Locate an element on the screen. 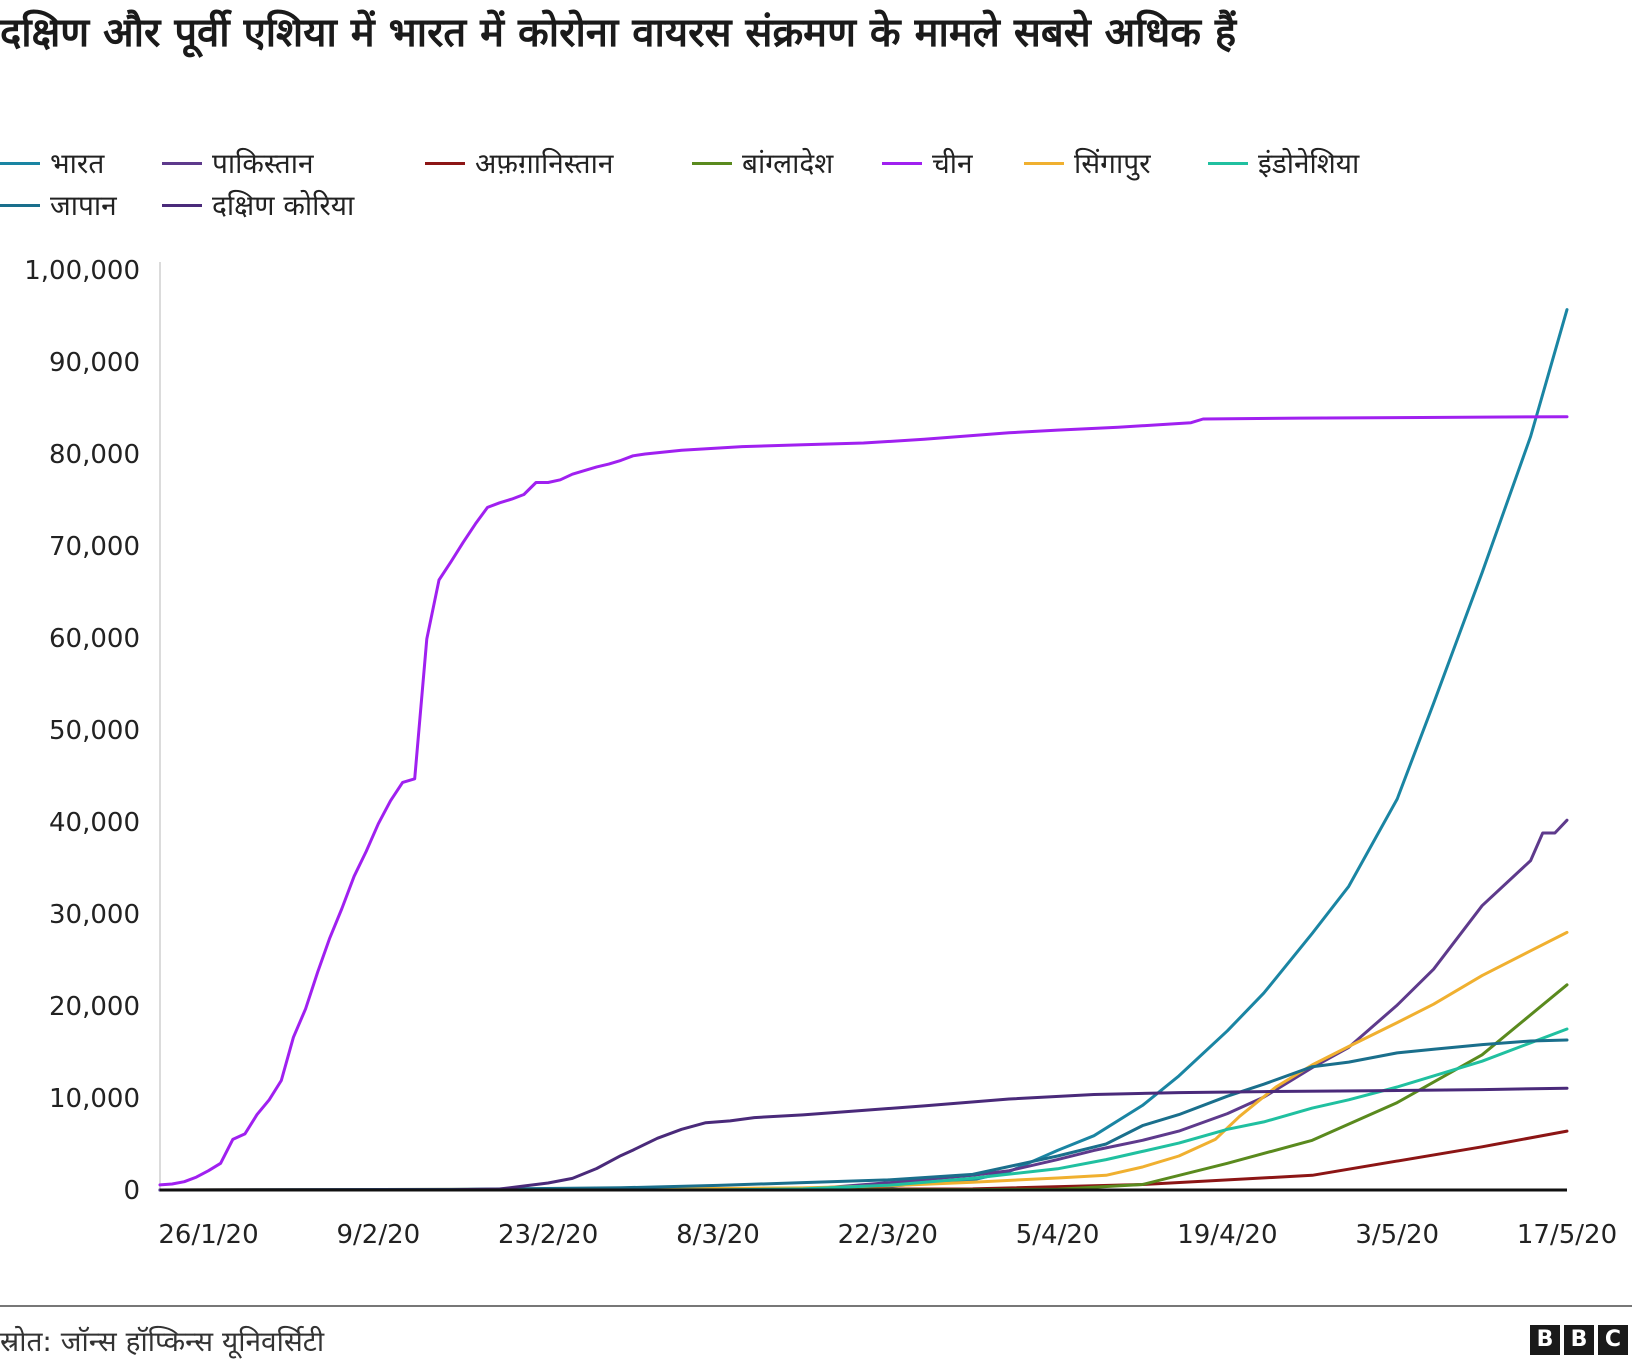  bbc-logo: B B C is located at coordinates (1579, 1340).